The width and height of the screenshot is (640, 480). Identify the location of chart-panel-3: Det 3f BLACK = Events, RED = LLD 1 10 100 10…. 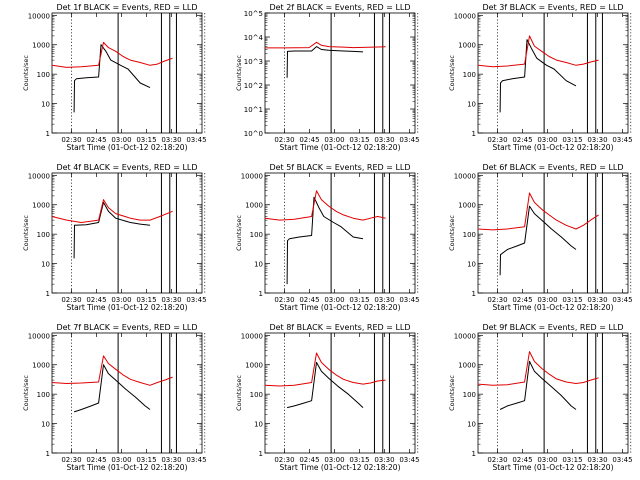
(540, 77).